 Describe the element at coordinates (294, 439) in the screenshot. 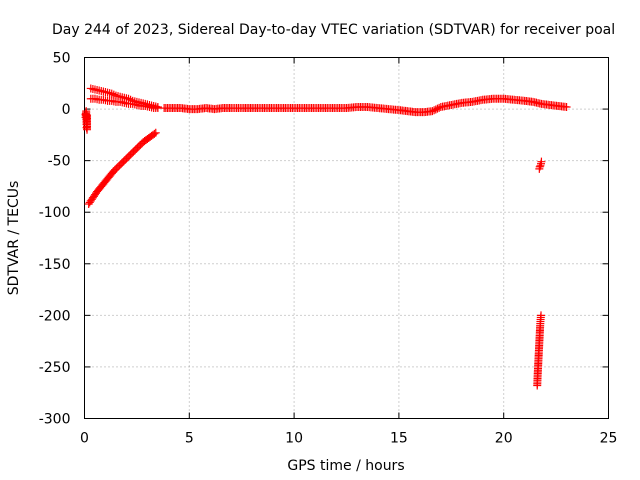

I see `x-tick-label: 10` at that location.